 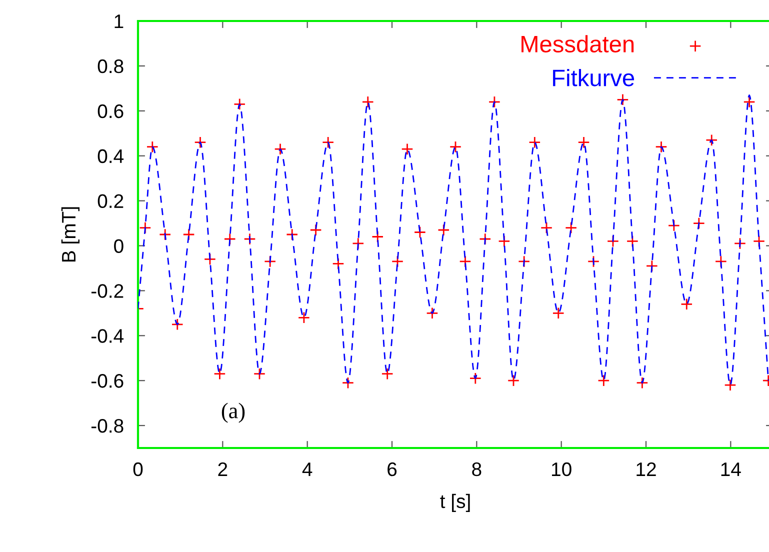 What do you see at coordinates (107, 291) in the screenshot?
I see `y-tick-label: -0.2` at bounding box center [107, 291].